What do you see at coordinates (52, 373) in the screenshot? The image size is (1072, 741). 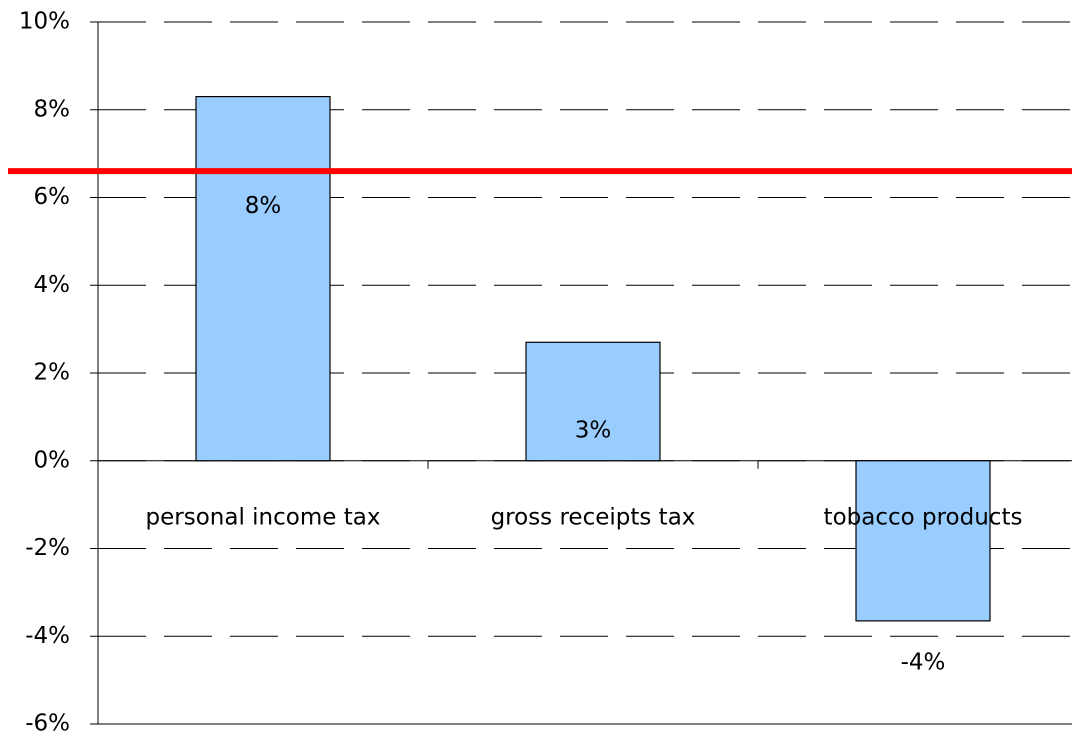 I see `y-tick-label: 2%` at bounding box center [52, 373].